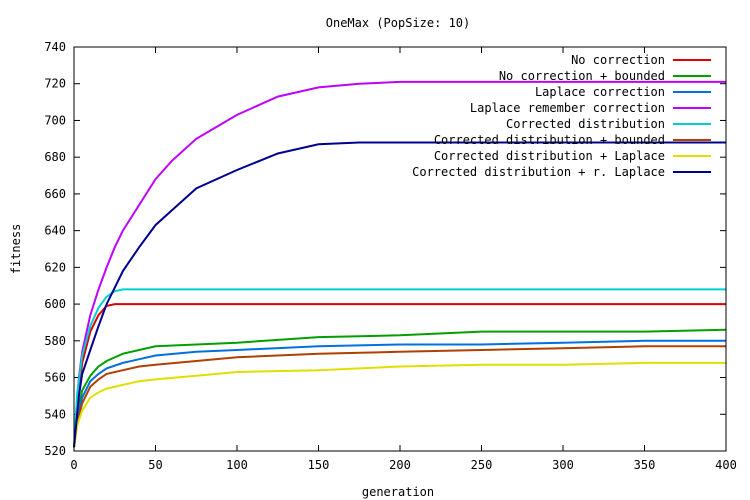 This screenshot has width=750, height=500. Describe the element at coordinates (55, 341) in the screenshot. I see `y-tick-label: 580` at that location.